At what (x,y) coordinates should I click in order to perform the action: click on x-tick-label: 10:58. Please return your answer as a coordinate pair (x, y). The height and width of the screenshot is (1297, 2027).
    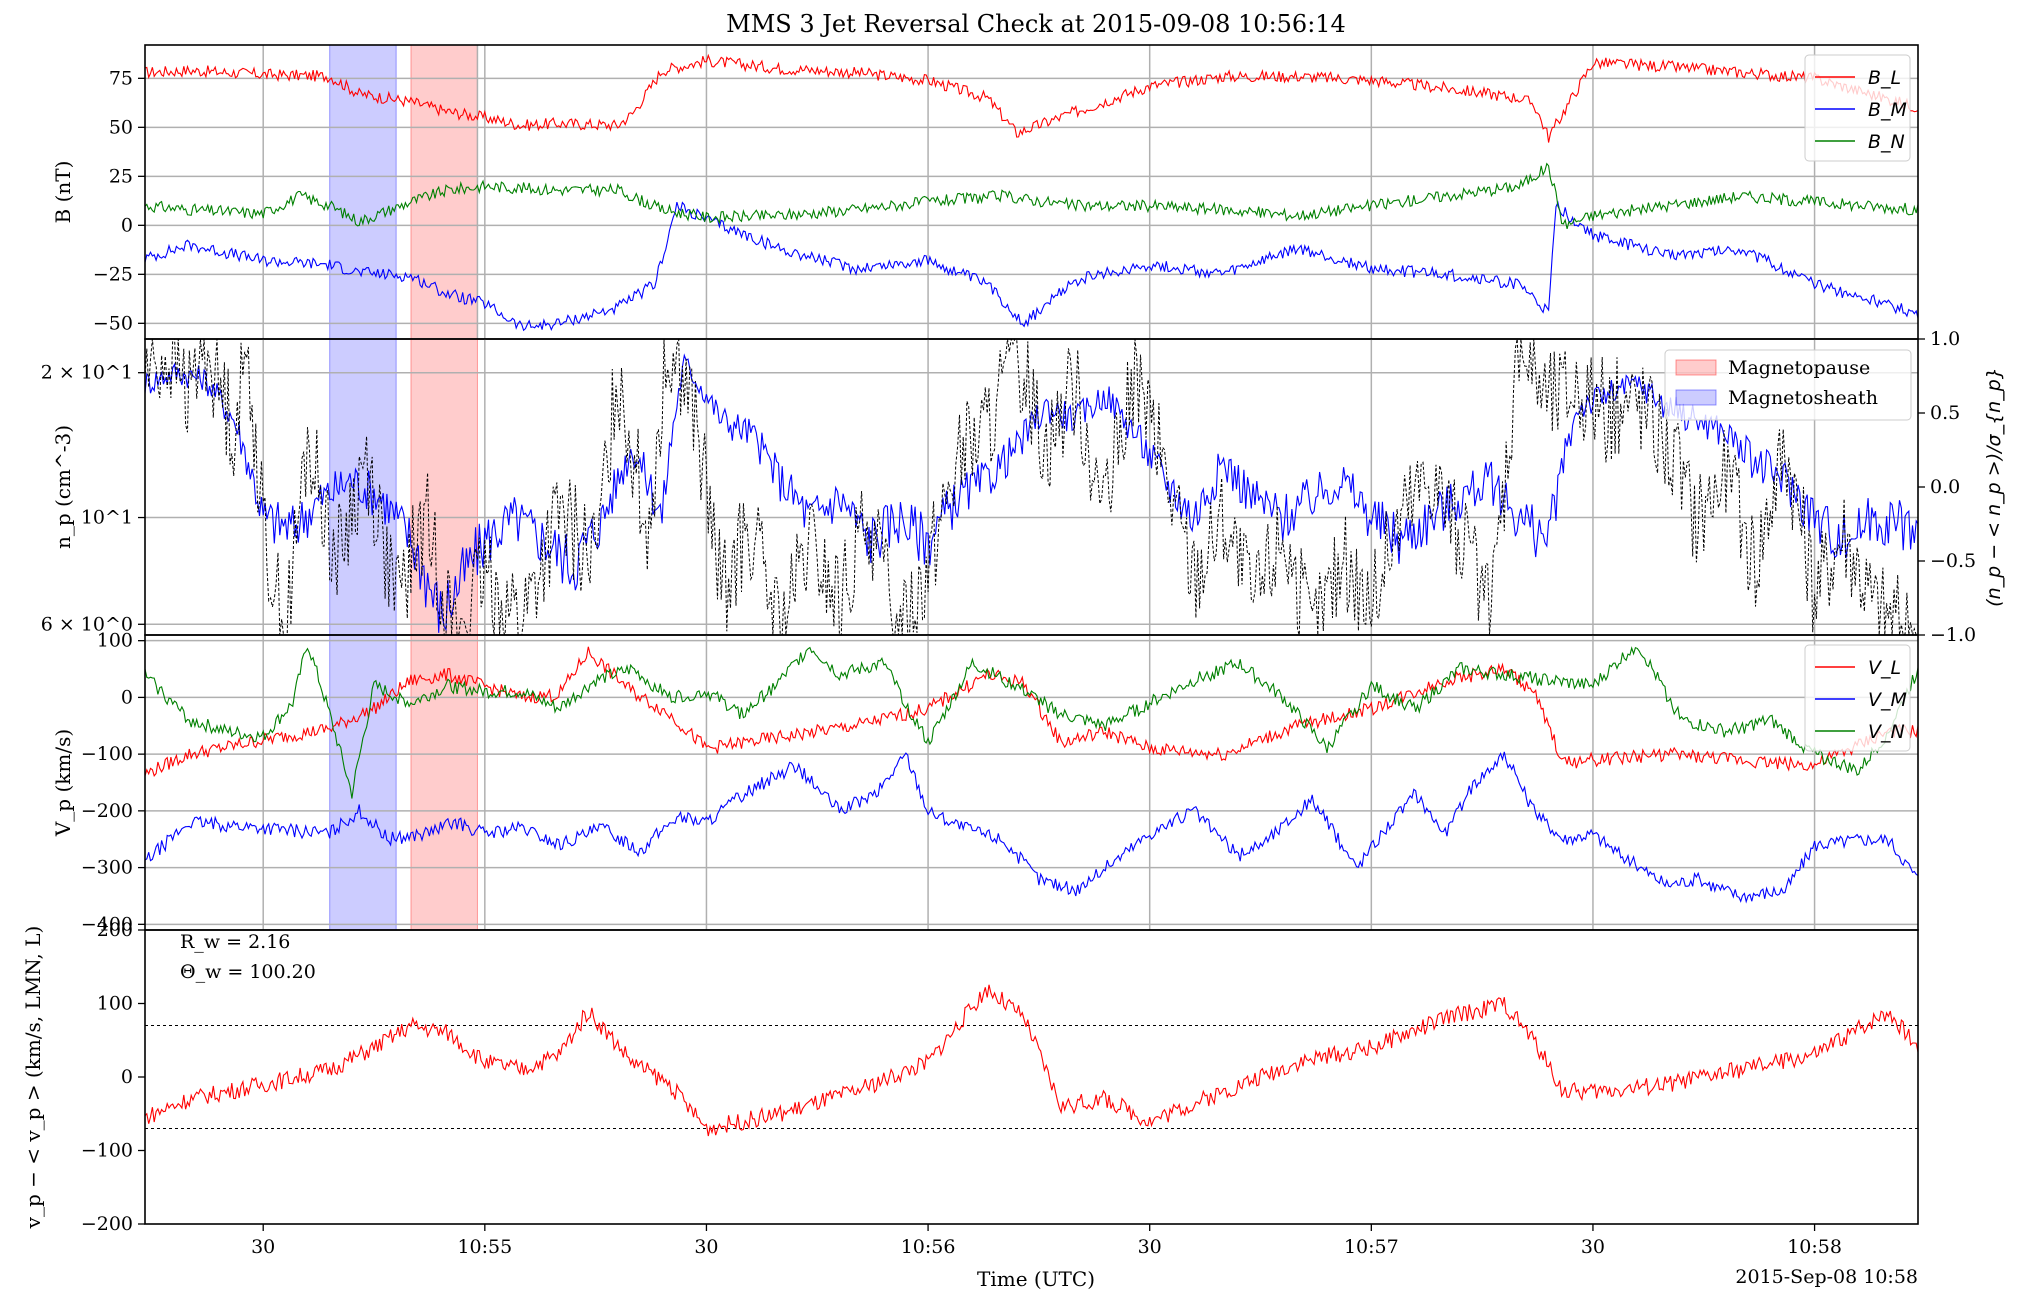
    Looking at the image, I should click on (1814, 1247).